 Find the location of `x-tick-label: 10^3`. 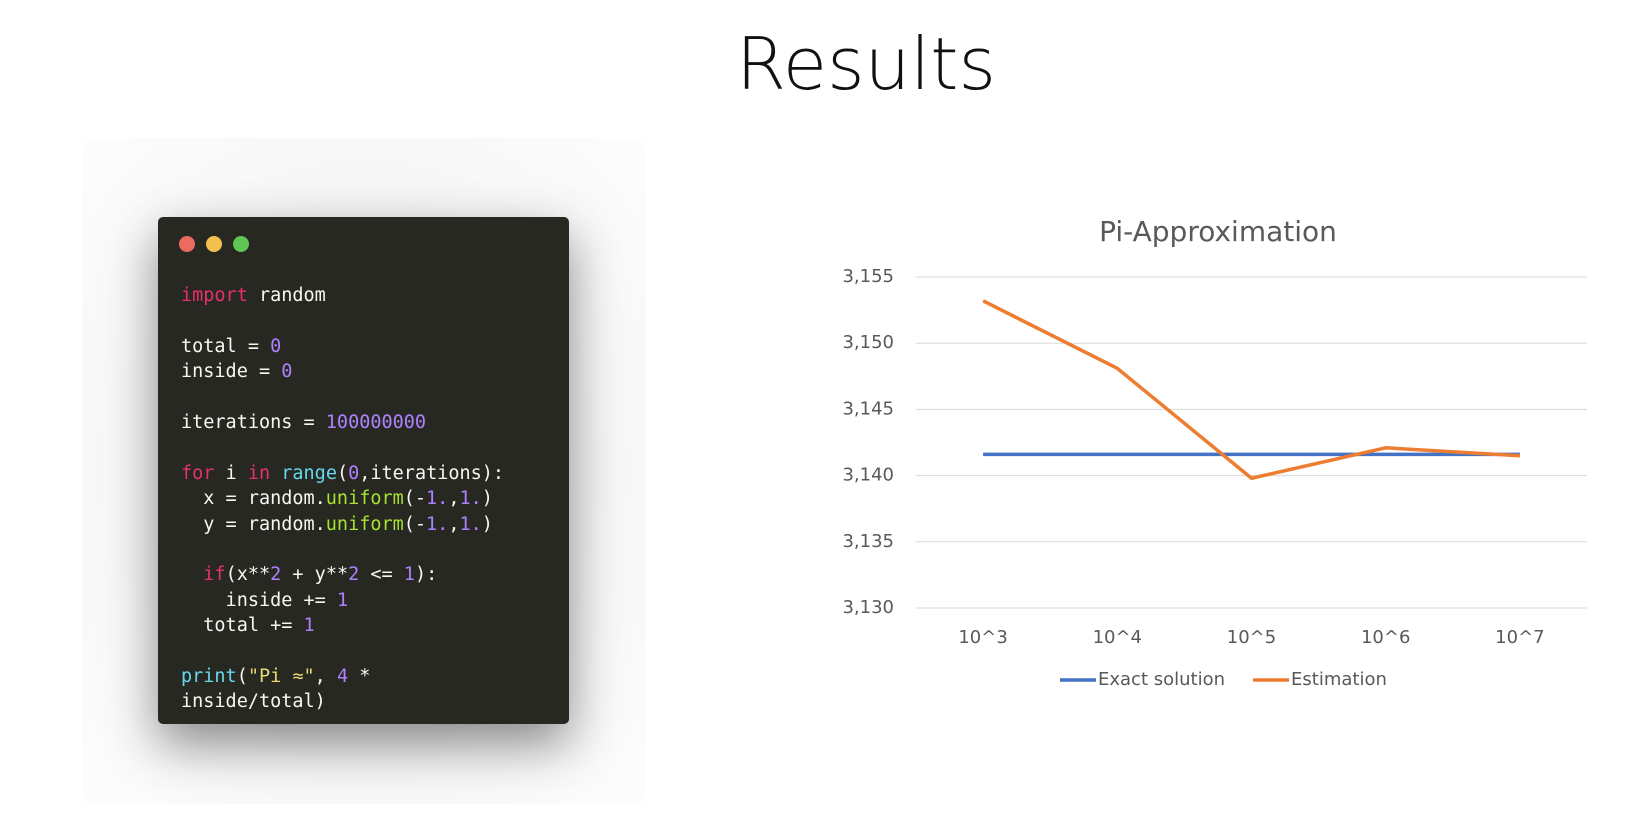

x-tick-label: 10^3 is located at coordinates (982, 637).